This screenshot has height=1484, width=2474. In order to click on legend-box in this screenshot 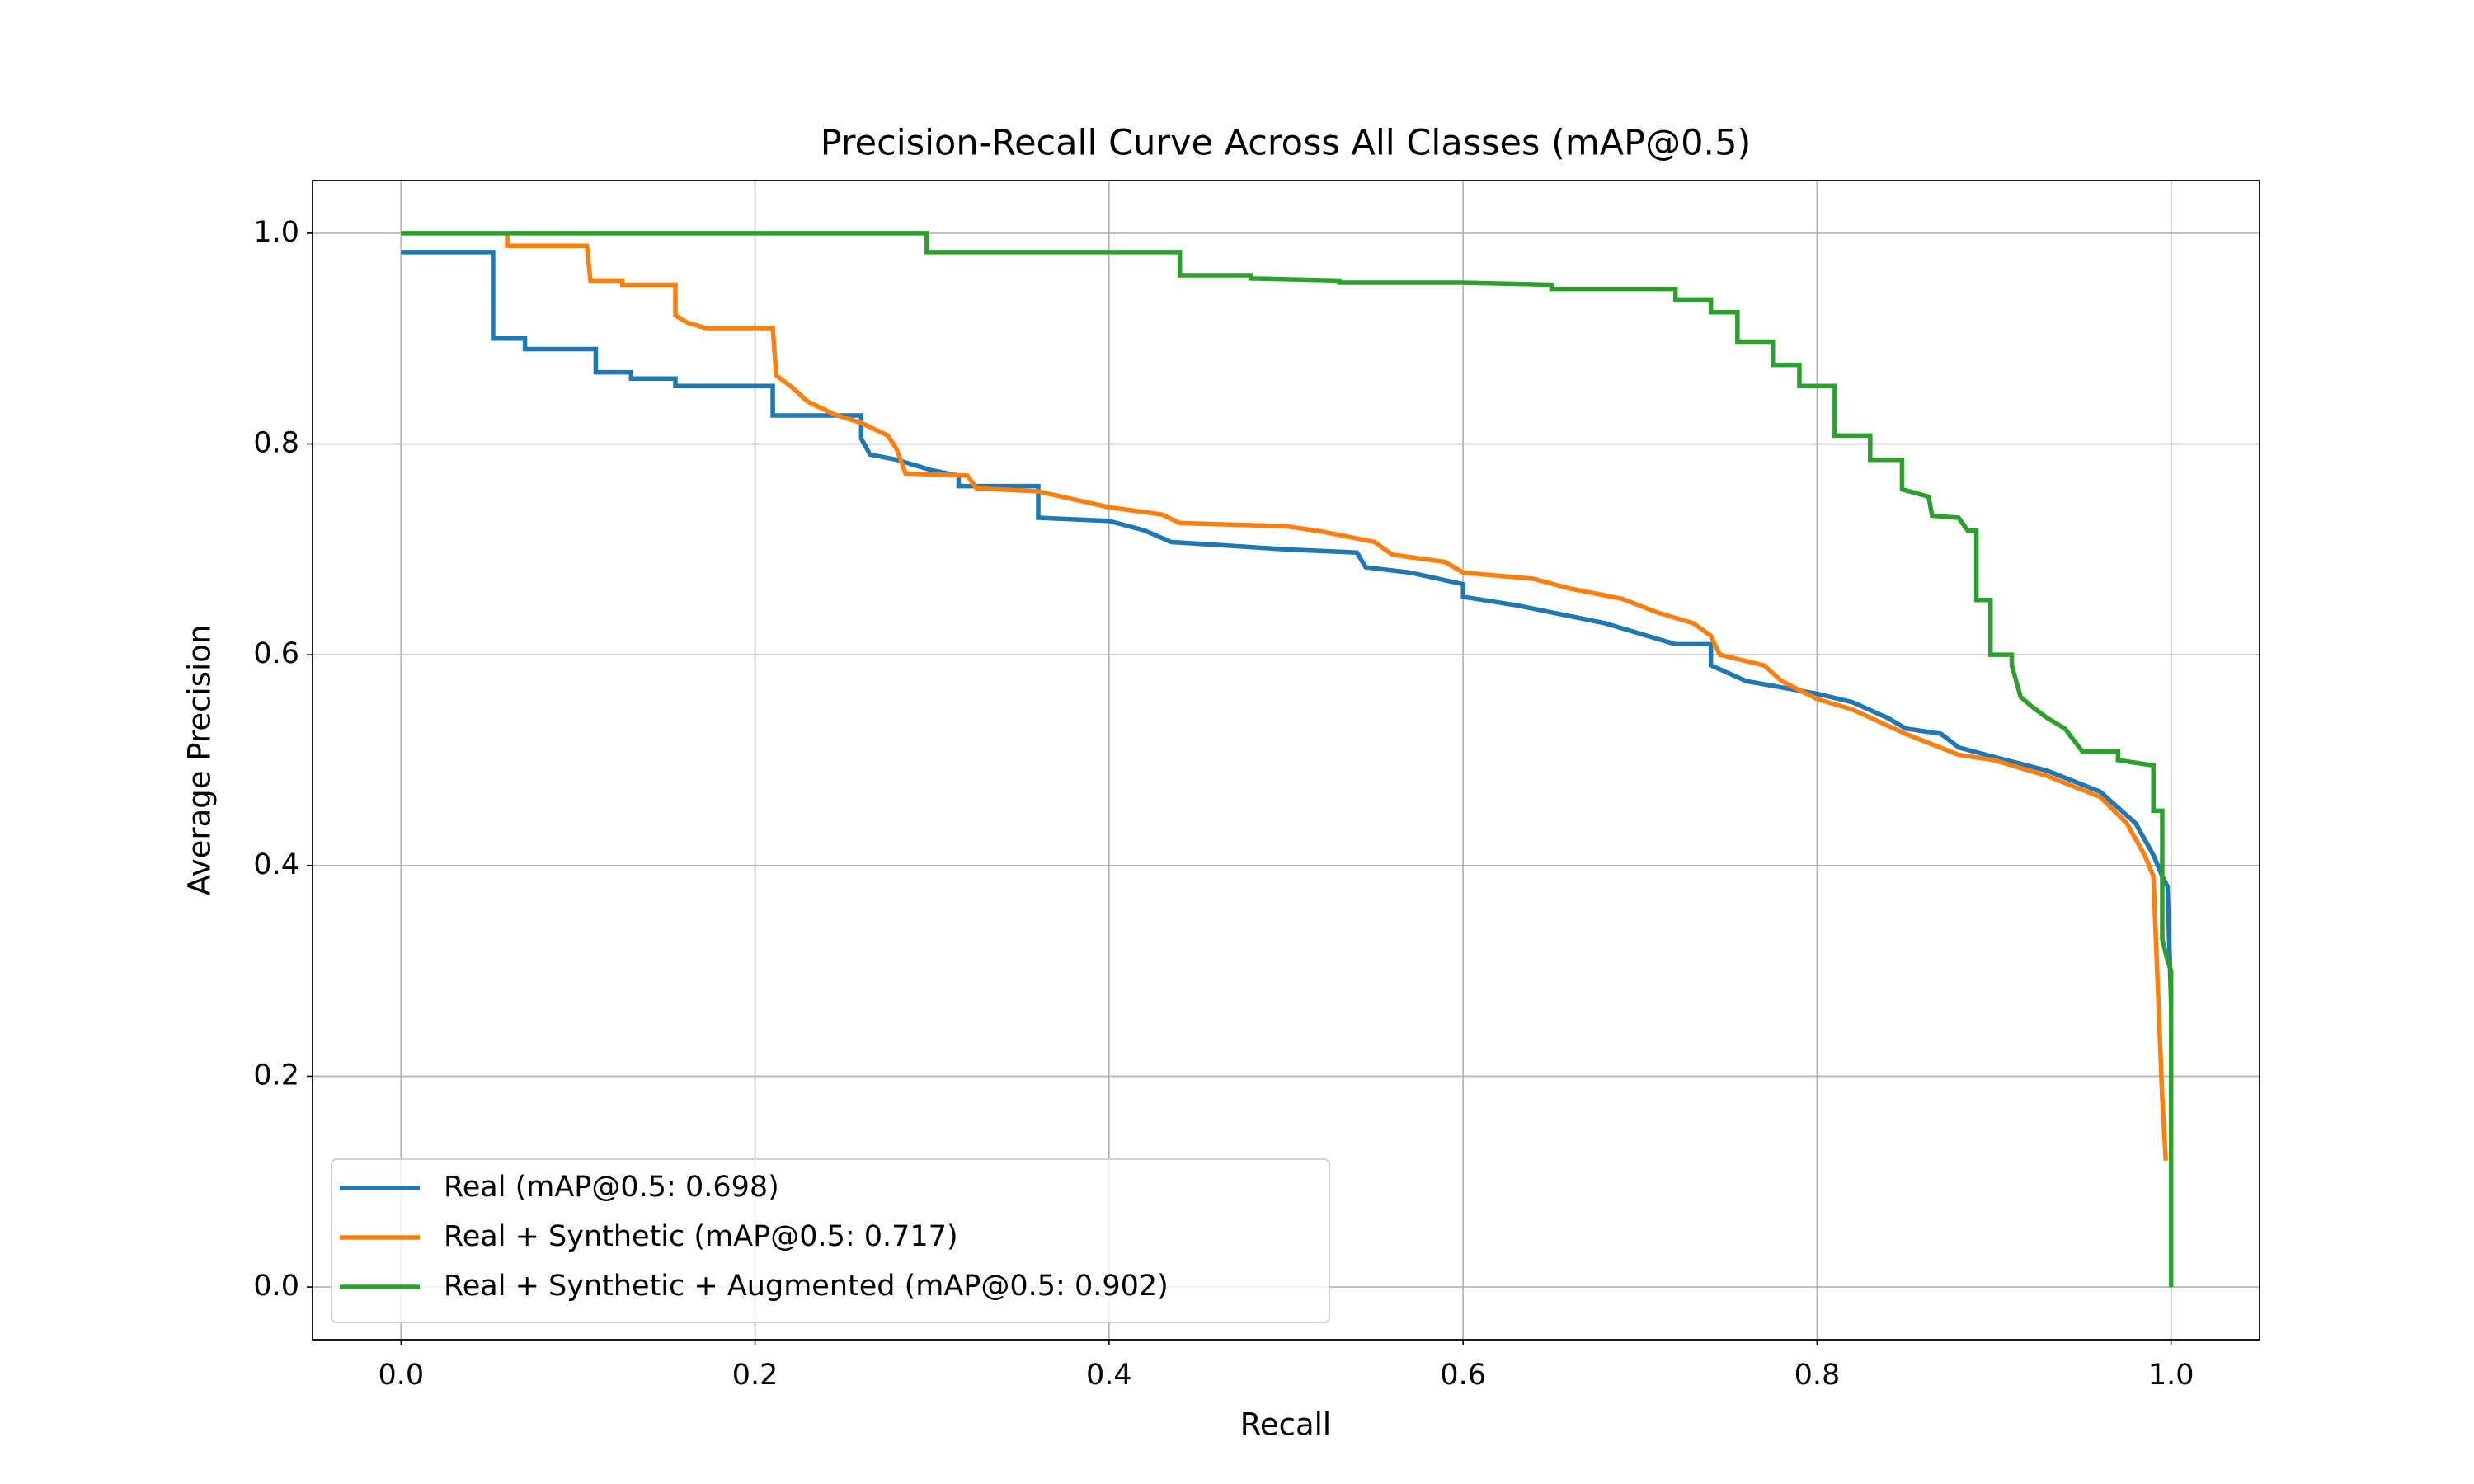, I will do `click(830, 1240)`.